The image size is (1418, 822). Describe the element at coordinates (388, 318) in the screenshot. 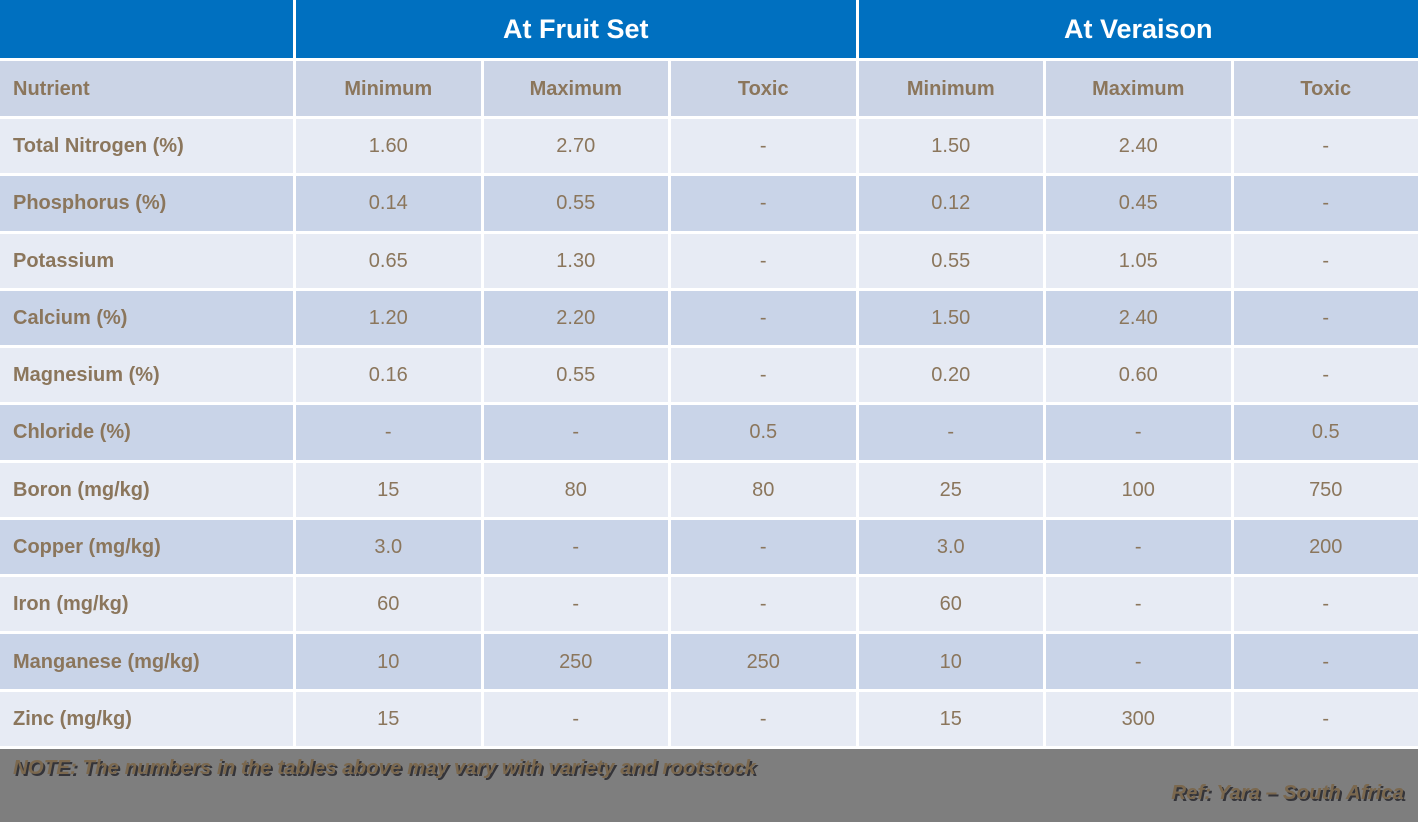

I see `table-cell-value: 1.20` at that location.